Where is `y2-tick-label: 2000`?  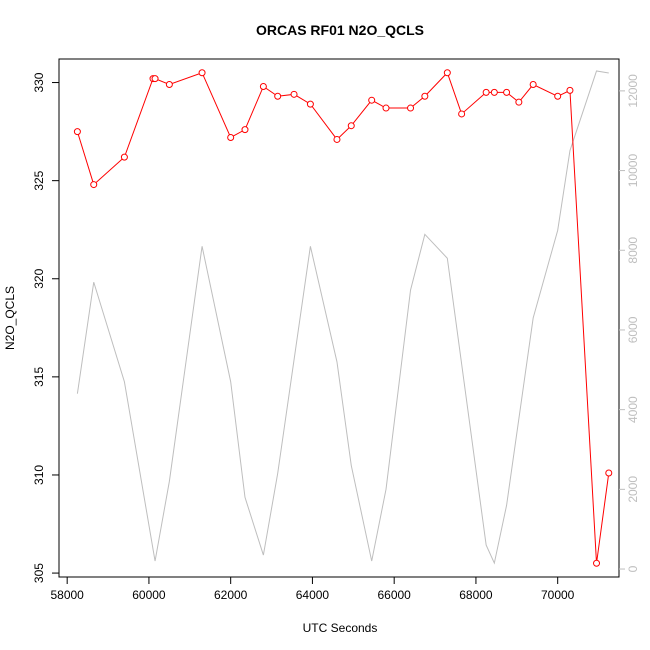
y2-tick-label: 2000 is located at coordinates (633, 489).